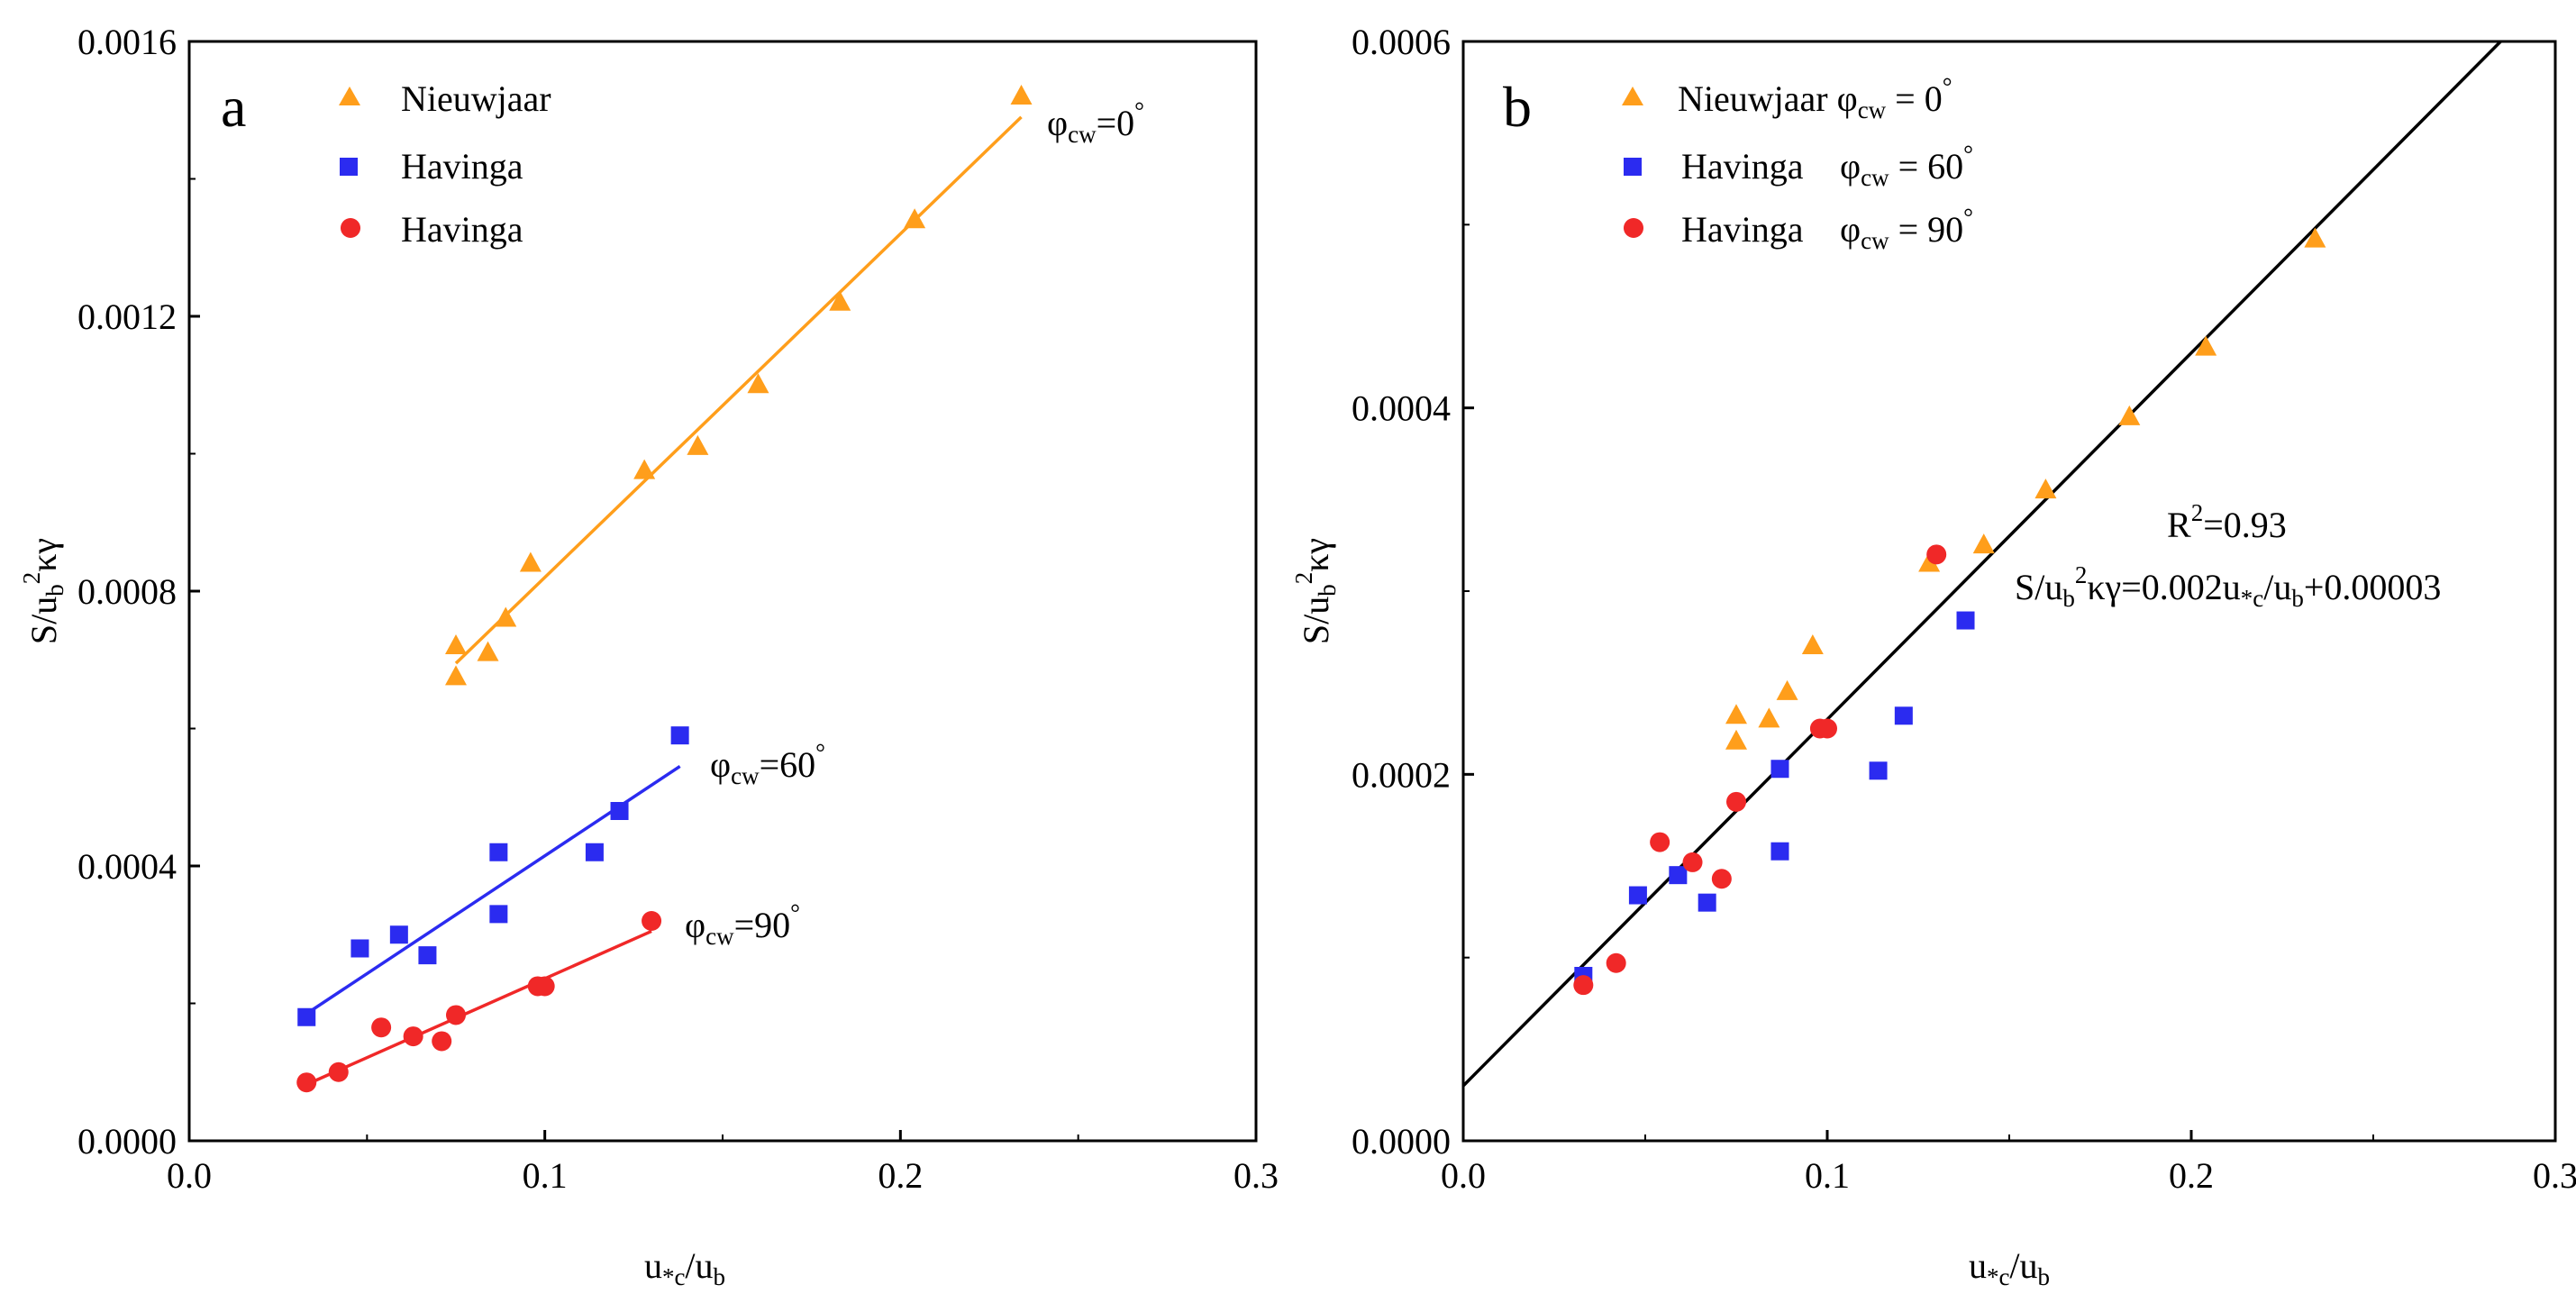 The image size is (2576, 1303). What do you see at coordinates (1401, 1141) in the screenshot?
I see `panel-b-y-tick-label: 0.0000` at bounding box center [1401, 1141].